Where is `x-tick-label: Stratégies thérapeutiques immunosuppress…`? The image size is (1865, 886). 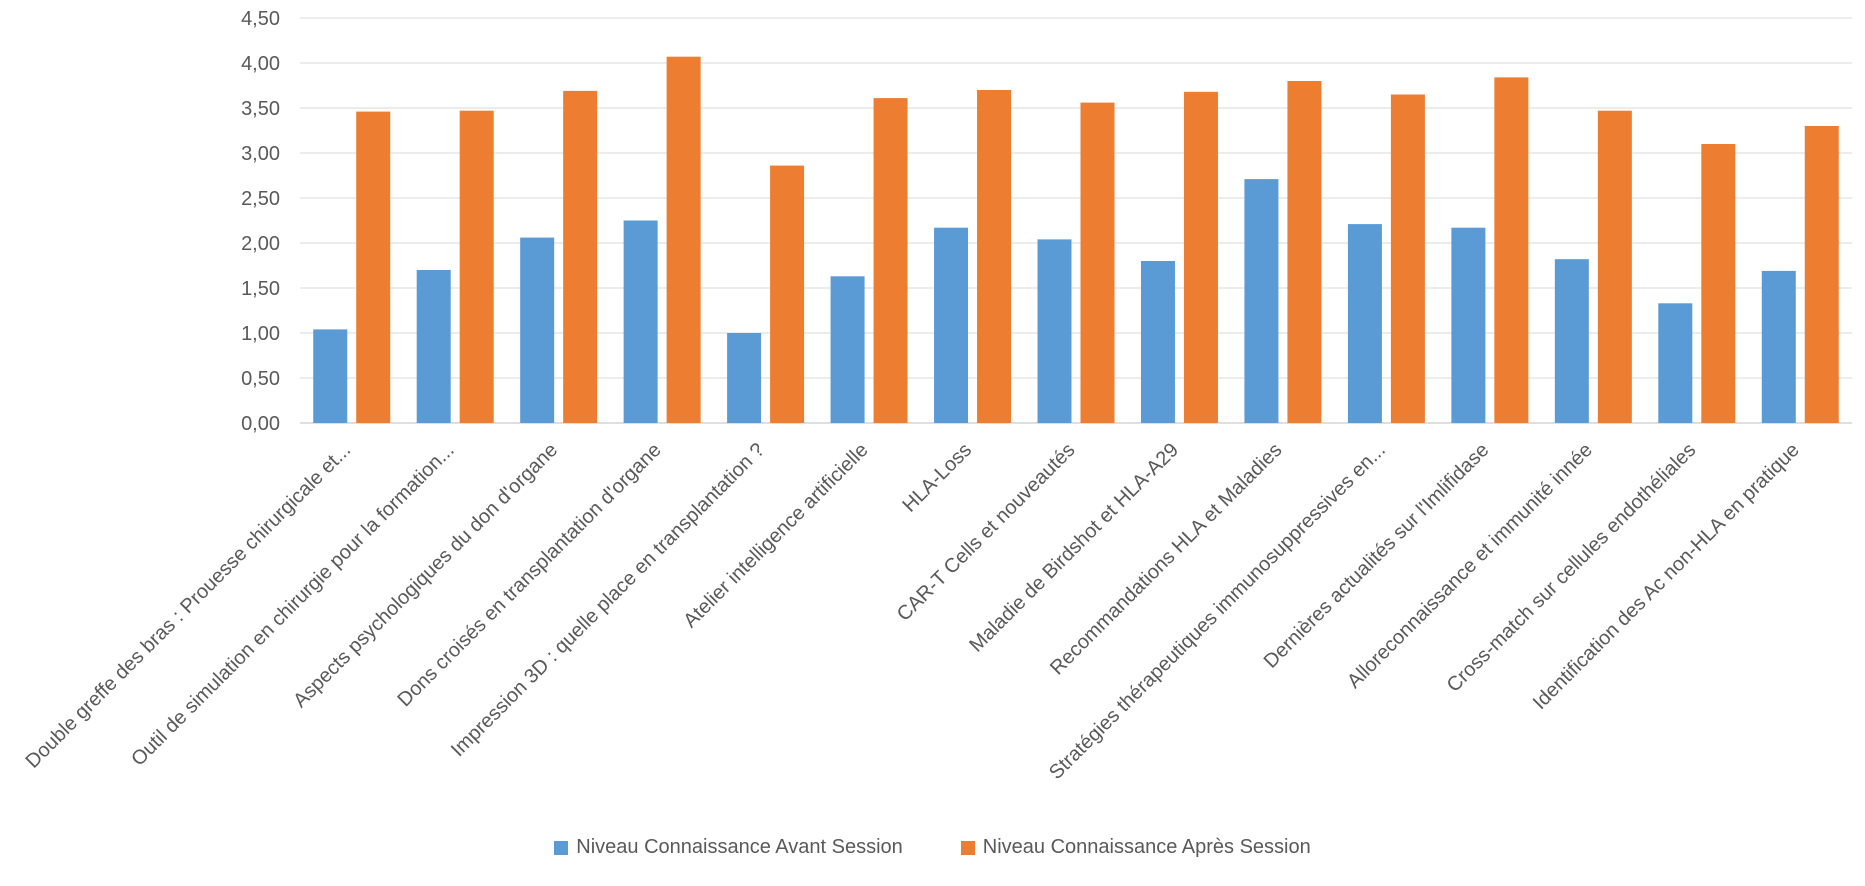 x-tick-label: Stratégies thérapeutiques immunosuppress… is located at coordinates (1217, 611).